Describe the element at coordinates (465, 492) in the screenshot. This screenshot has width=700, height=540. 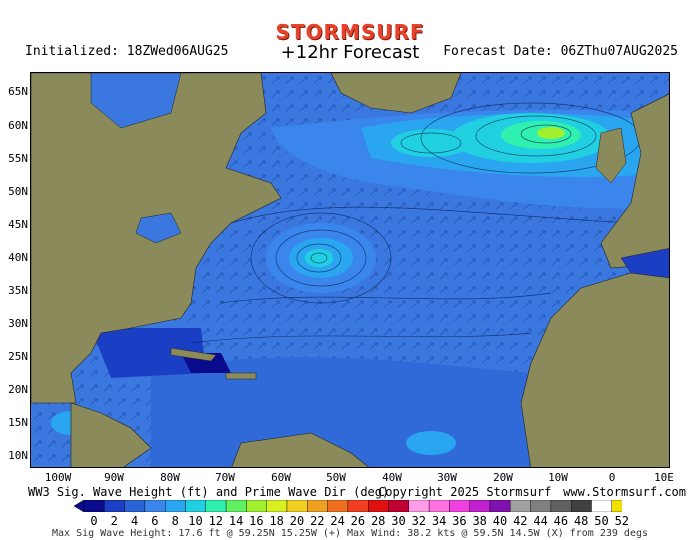
I see `copyright-text: Copyright 2025 Stormsurf` at that location.